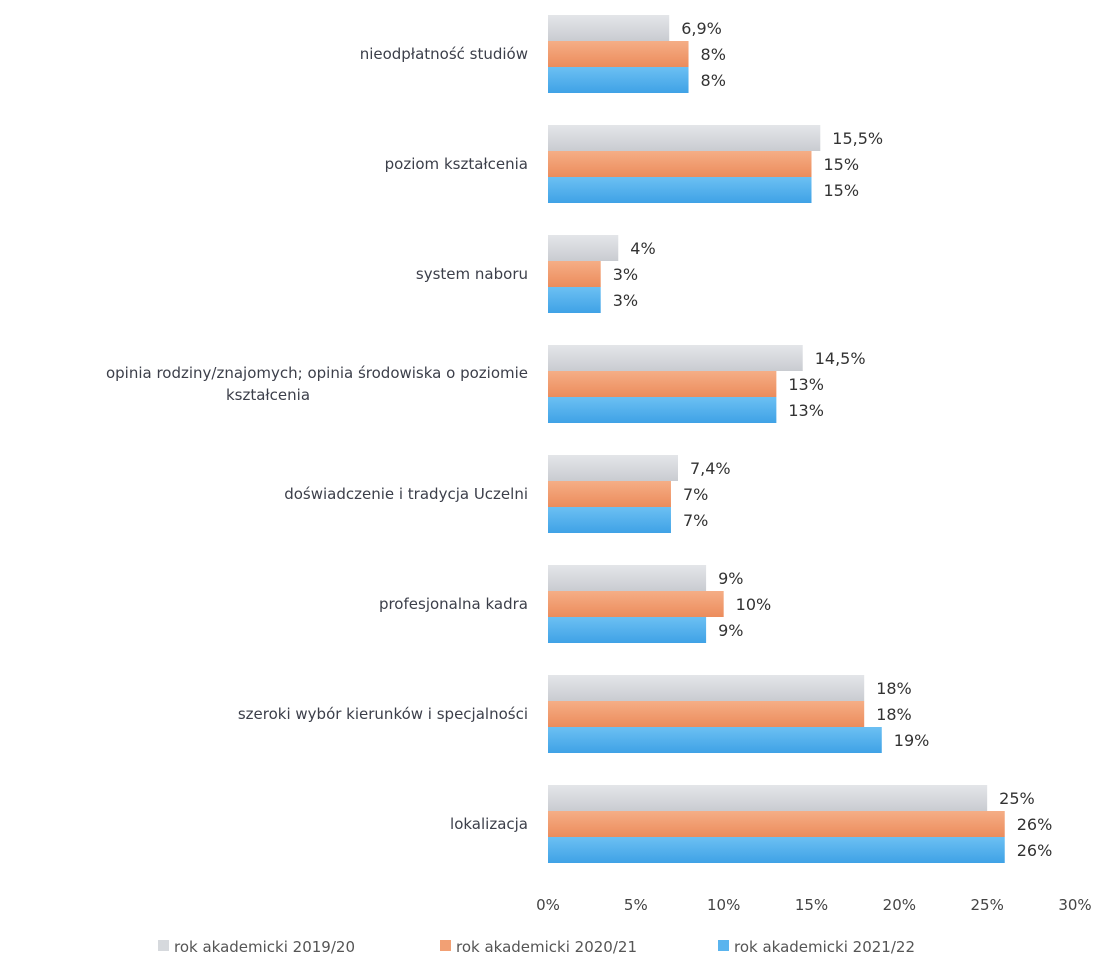  What do you see at coordinates (489, 824) in the screenshot?
I see `category-label: lokalizacja` at bounding box center [489, 824].